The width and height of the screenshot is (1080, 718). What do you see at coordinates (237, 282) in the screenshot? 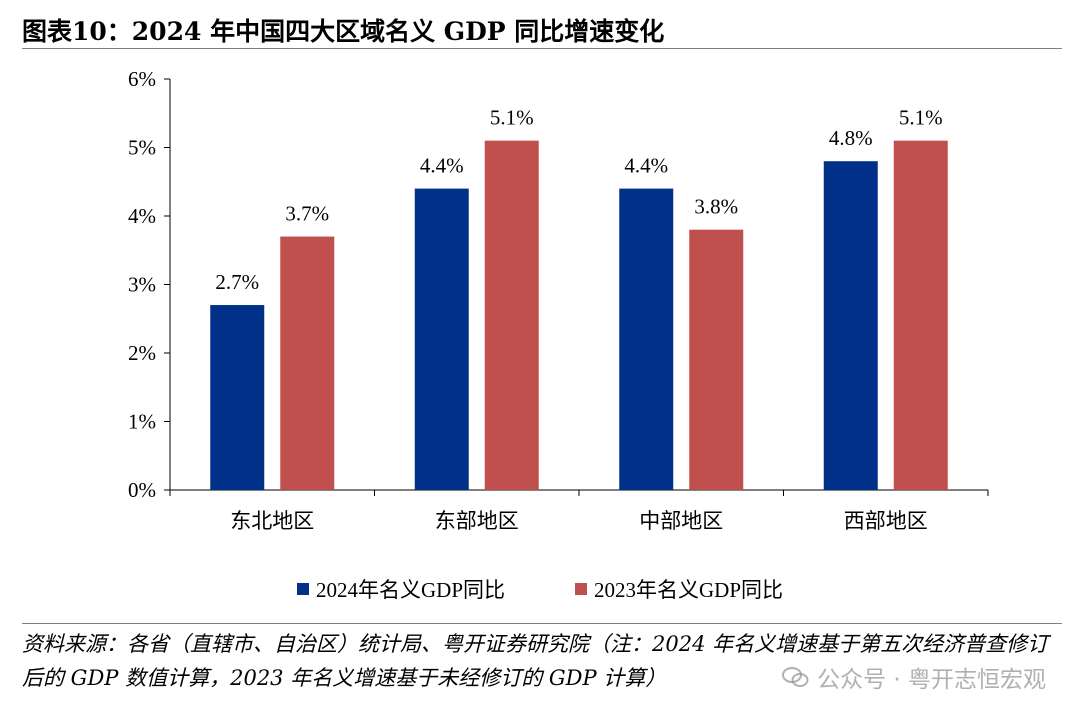
I see `data-label: 2.7%` at bounding box center [237, 282].